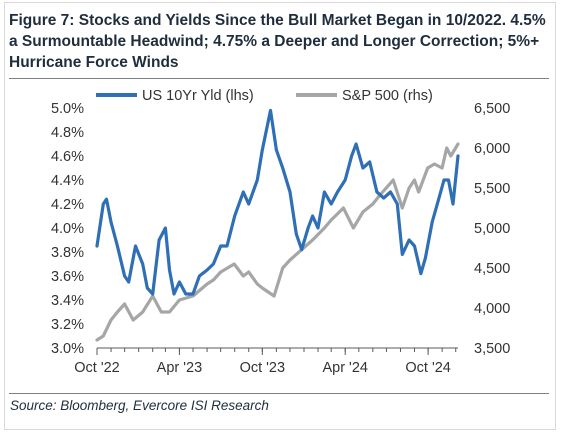 This screenshot has height=435, width=566. Describe the element at coordinates (67, 277) in the screenshot. I see `y-left-tick-label: 3.6%` at that location.